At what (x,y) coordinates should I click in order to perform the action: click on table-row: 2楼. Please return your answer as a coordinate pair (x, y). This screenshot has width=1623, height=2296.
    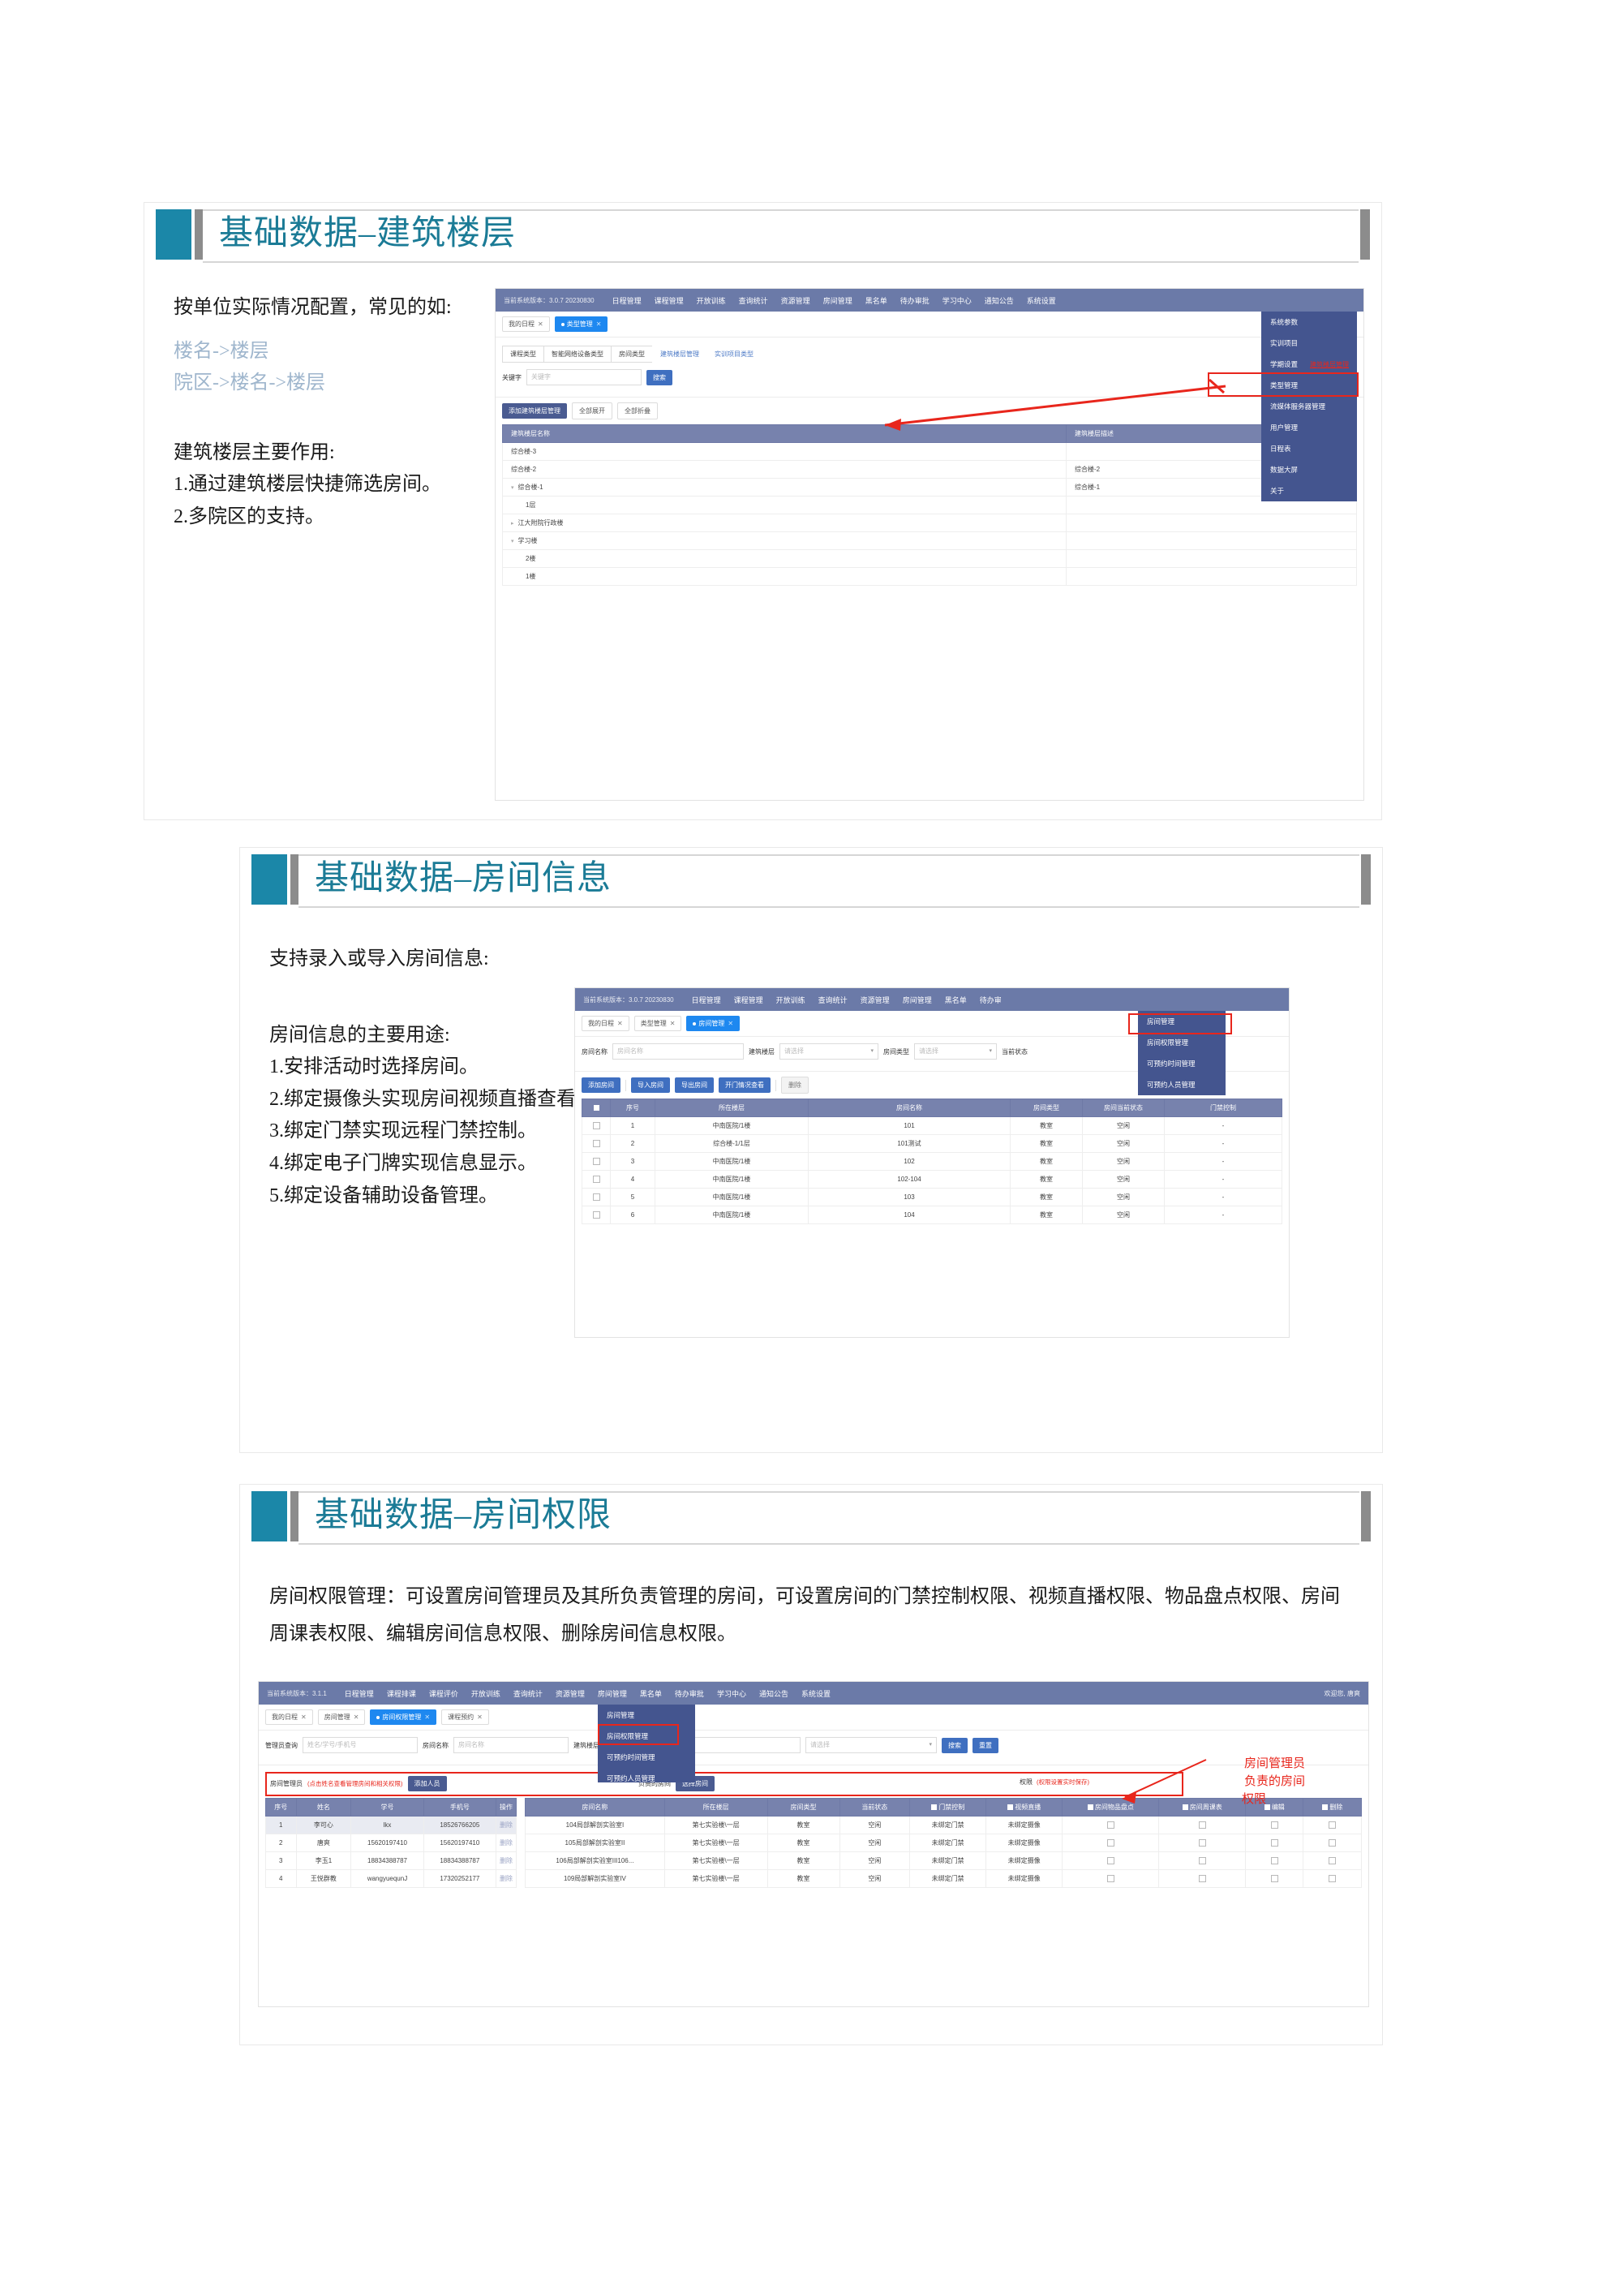
    Looking at the image, I should click on (930, 558).